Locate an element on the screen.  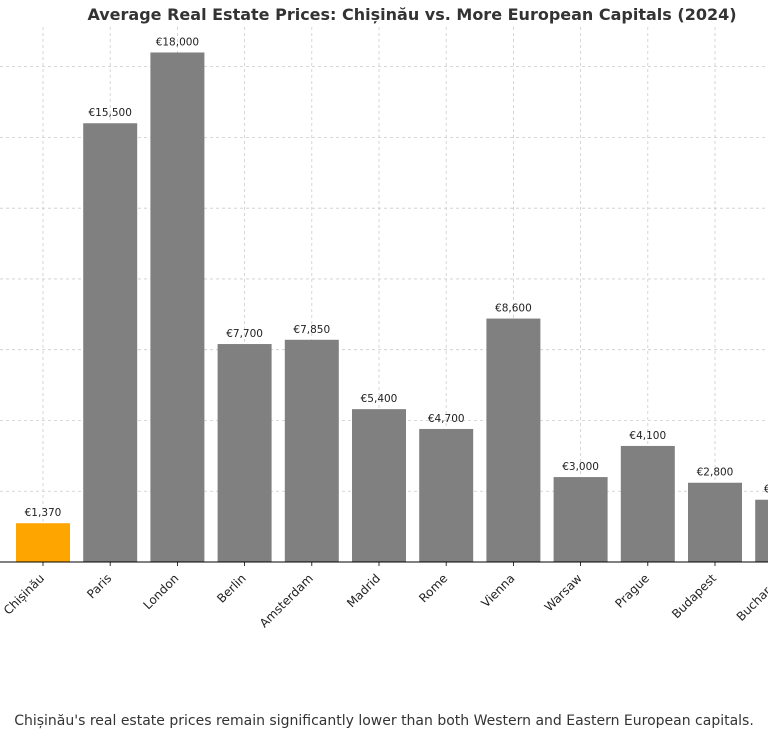
tick-label-budapest: Budapest is located at coordinates (694, 596).